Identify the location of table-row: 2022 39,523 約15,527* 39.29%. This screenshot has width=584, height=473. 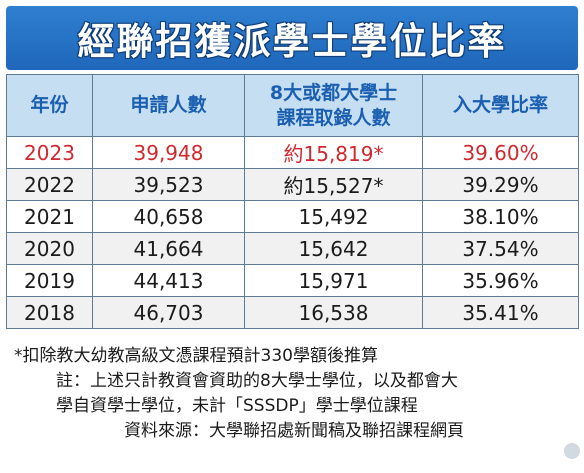
(292, 184).